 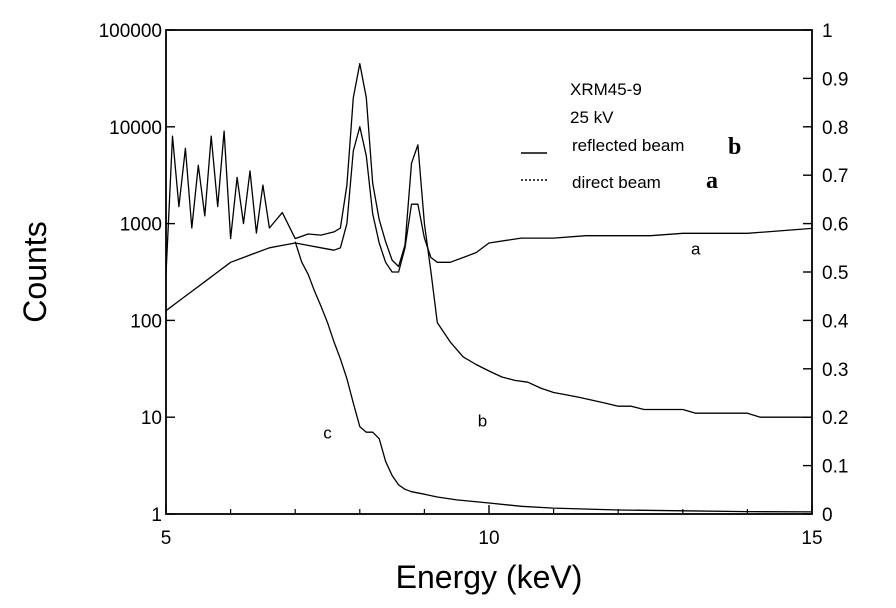 I want to click on legend-line-voltage: 25 kV, so click(x=592, y=117).